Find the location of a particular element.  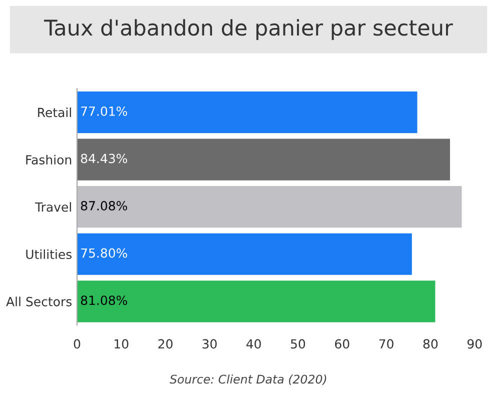

data-label: 87.08% is located at coordinates (104, 205).